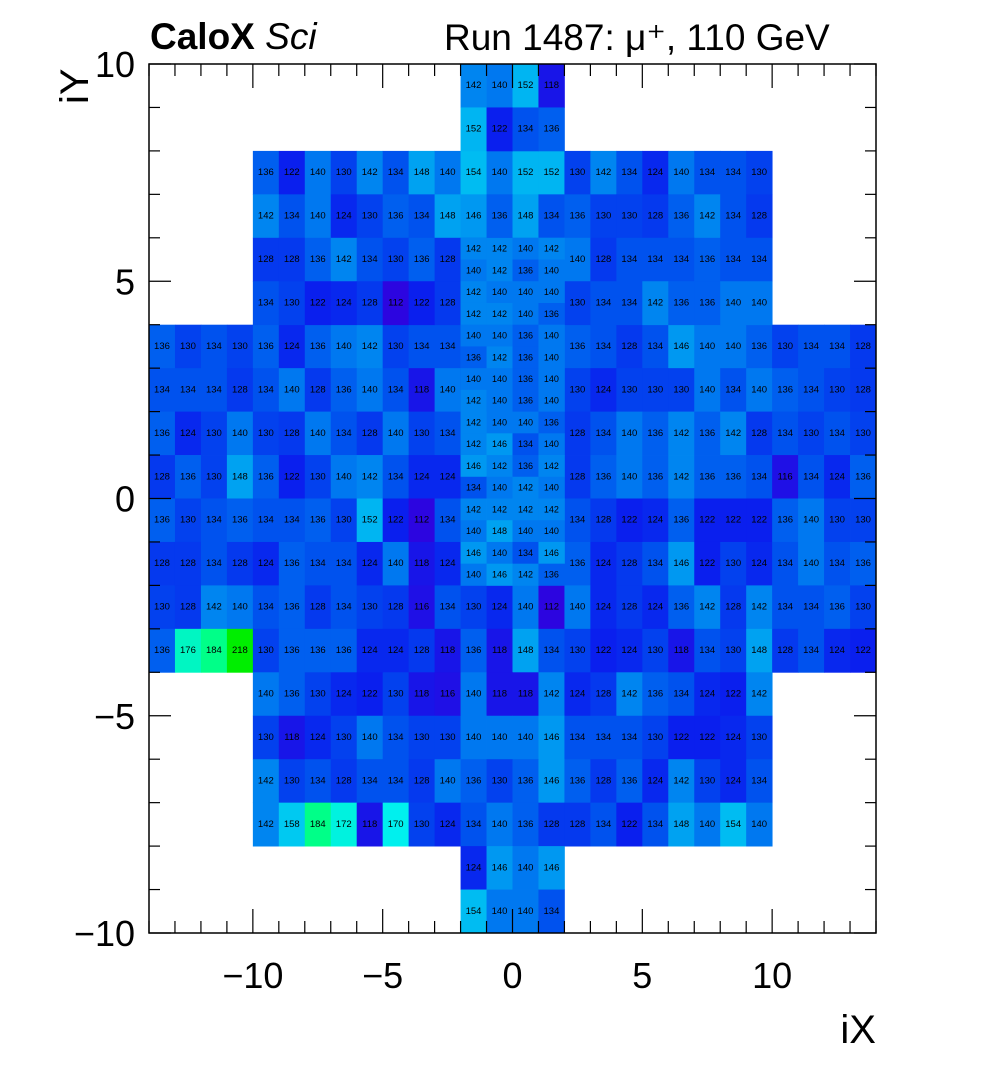  Describe the element at coordinates (422, 172) in the screenshot. I see `cell-value-label: 148` at that location.